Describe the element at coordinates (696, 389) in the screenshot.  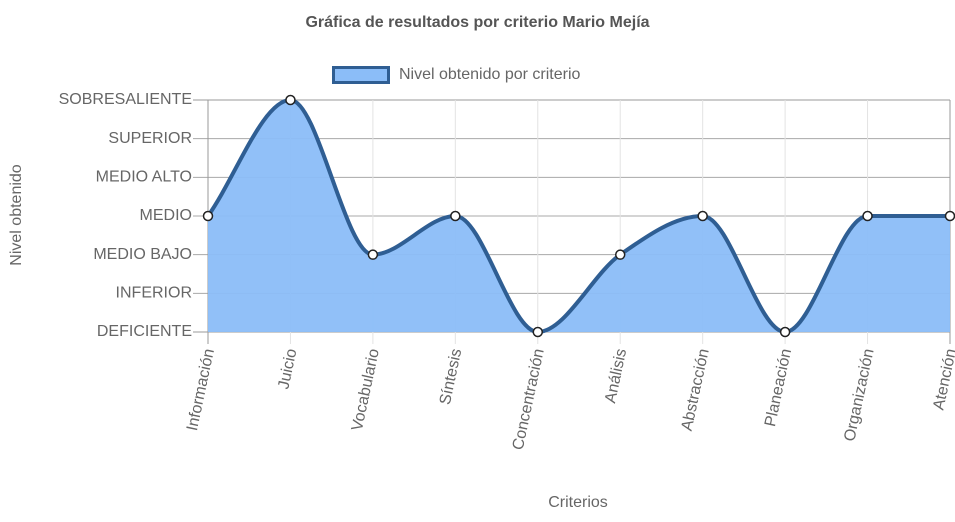
I see `x-tick-label: Abstracción` at that location.